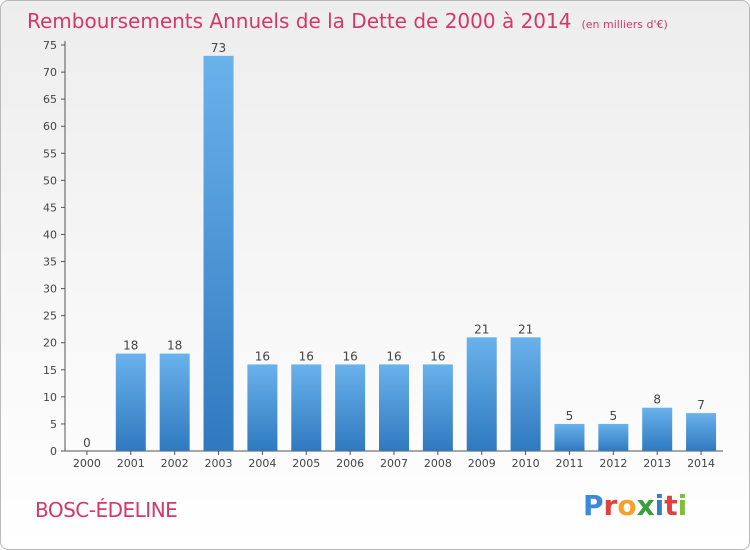 The image size is (750, 550). I want to click on y-tick-label: 15, so click(50, 370).